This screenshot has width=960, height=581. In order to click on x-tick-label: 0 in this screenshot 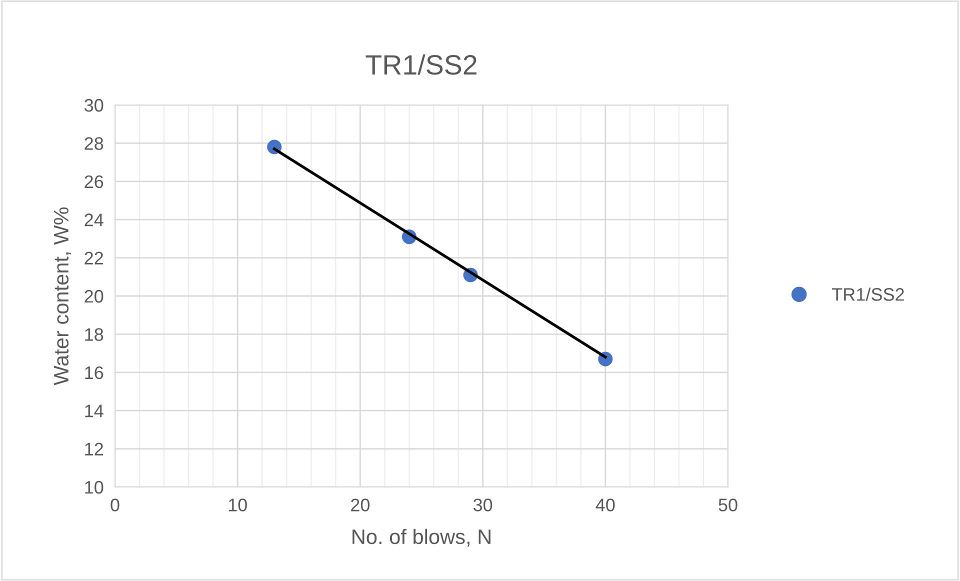, I will do `click(115, 505)`.